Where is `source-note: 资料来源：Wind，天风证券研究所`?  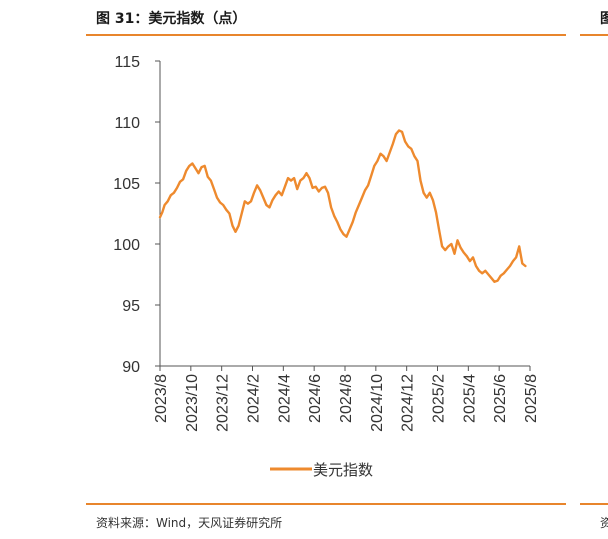 source-note: 资料来源：Wind，天风证券研究所 is located at coordinates (189, 523).